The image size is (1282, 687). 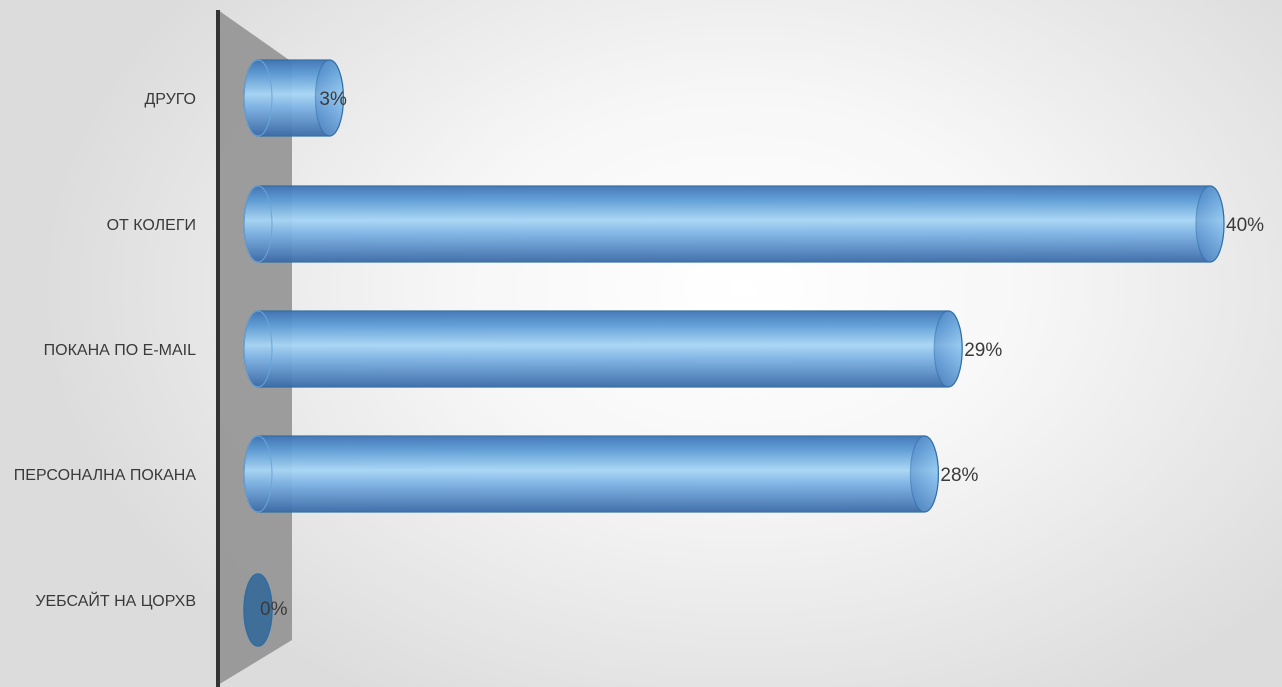 I want to click on data-label: 3%, so click(x=333, y=99).